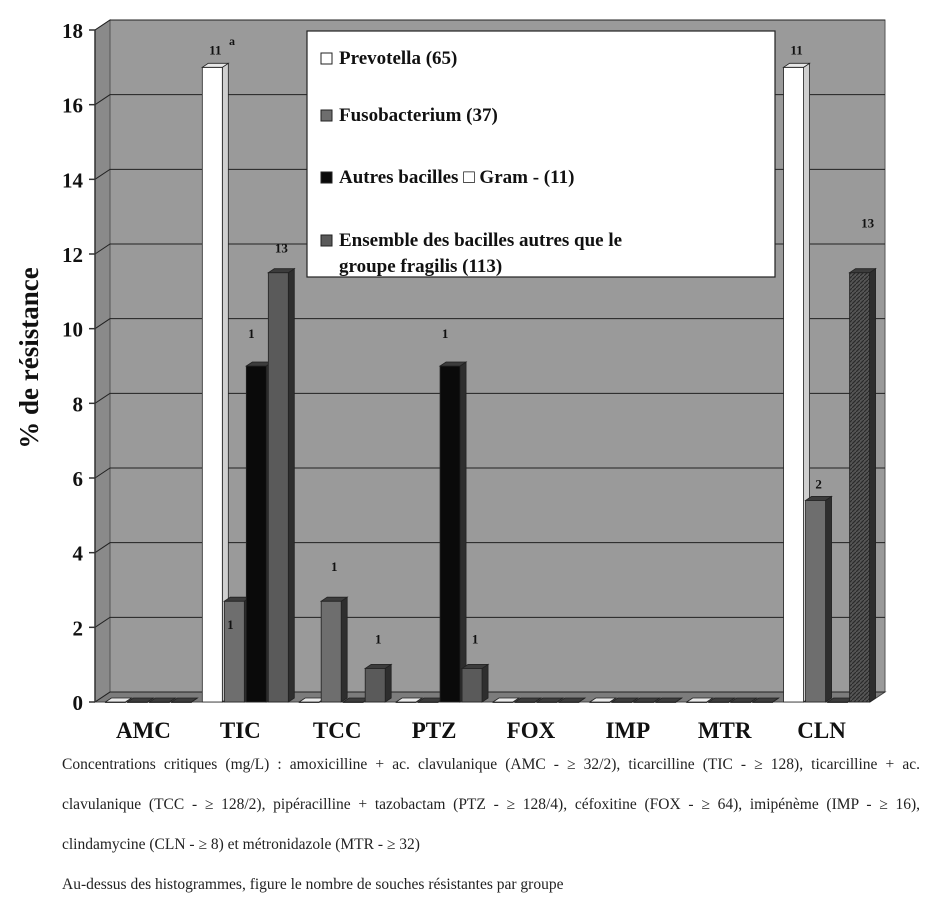 This screenshot has height=920, width=929. What do you see at coordinates (72, 106) in the screenshot?
I see `y-tick-label: 16` at bounding box center [72, 106].